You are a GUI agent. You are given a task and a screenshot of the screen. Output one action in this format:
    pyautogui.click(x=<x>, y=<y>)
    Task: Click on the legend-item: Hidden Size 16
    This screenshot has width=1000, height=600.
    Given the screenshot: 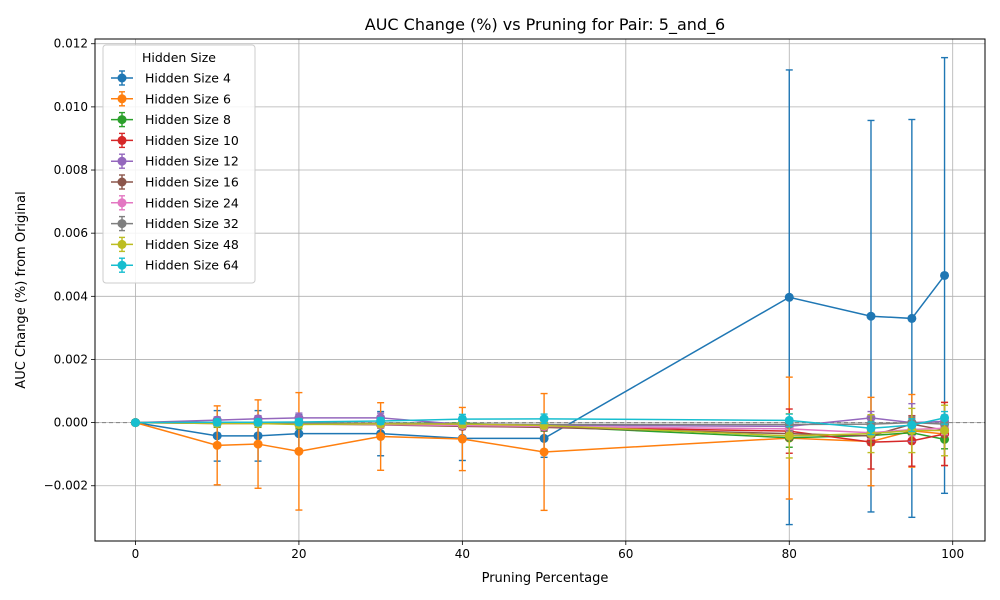 What is the action you would take?
    pyautogui.click(x=175, y=182)
    